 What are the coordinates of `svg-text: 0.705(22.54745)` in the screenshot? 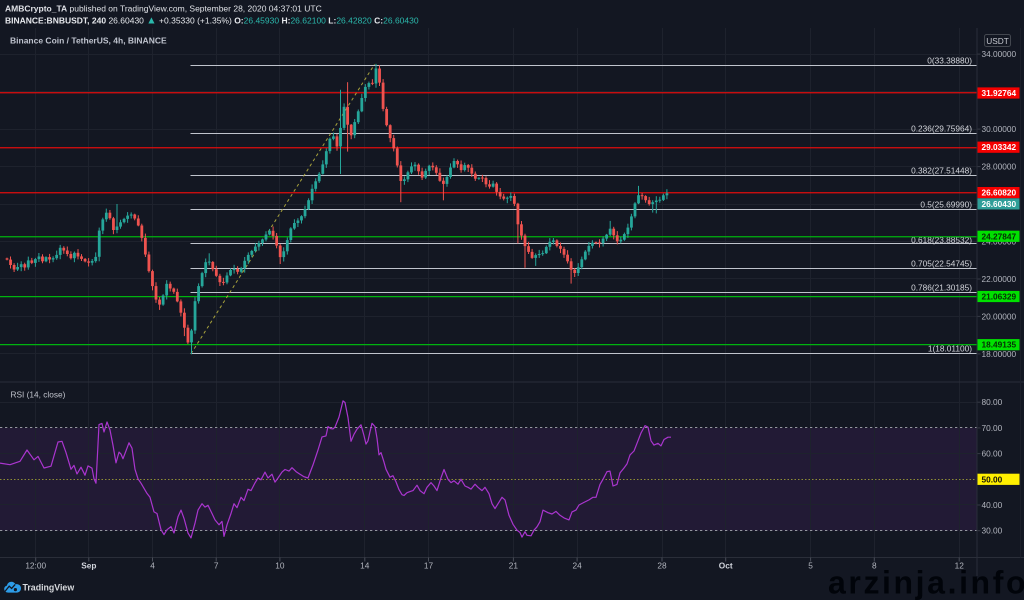 It's located at (941, 263).